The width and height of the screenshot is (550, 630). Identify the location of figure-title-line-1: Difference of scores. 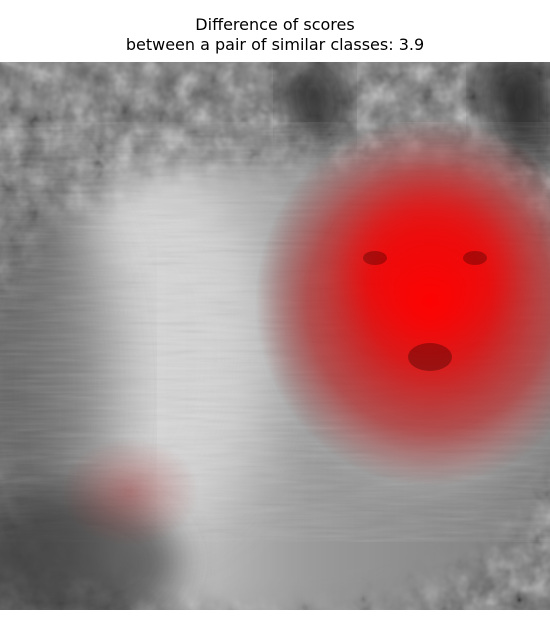
(275, 24).